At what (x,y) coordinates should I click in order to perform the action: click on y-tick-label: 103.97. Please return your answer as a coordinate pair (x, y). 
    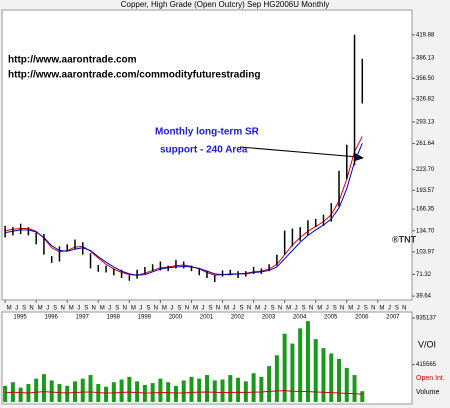
    Looking at the image, I should click on (425, 252).